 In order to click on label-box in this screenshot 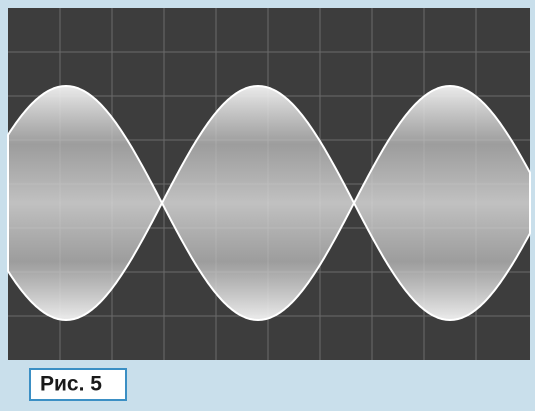, I will do `click(78, 384)`.